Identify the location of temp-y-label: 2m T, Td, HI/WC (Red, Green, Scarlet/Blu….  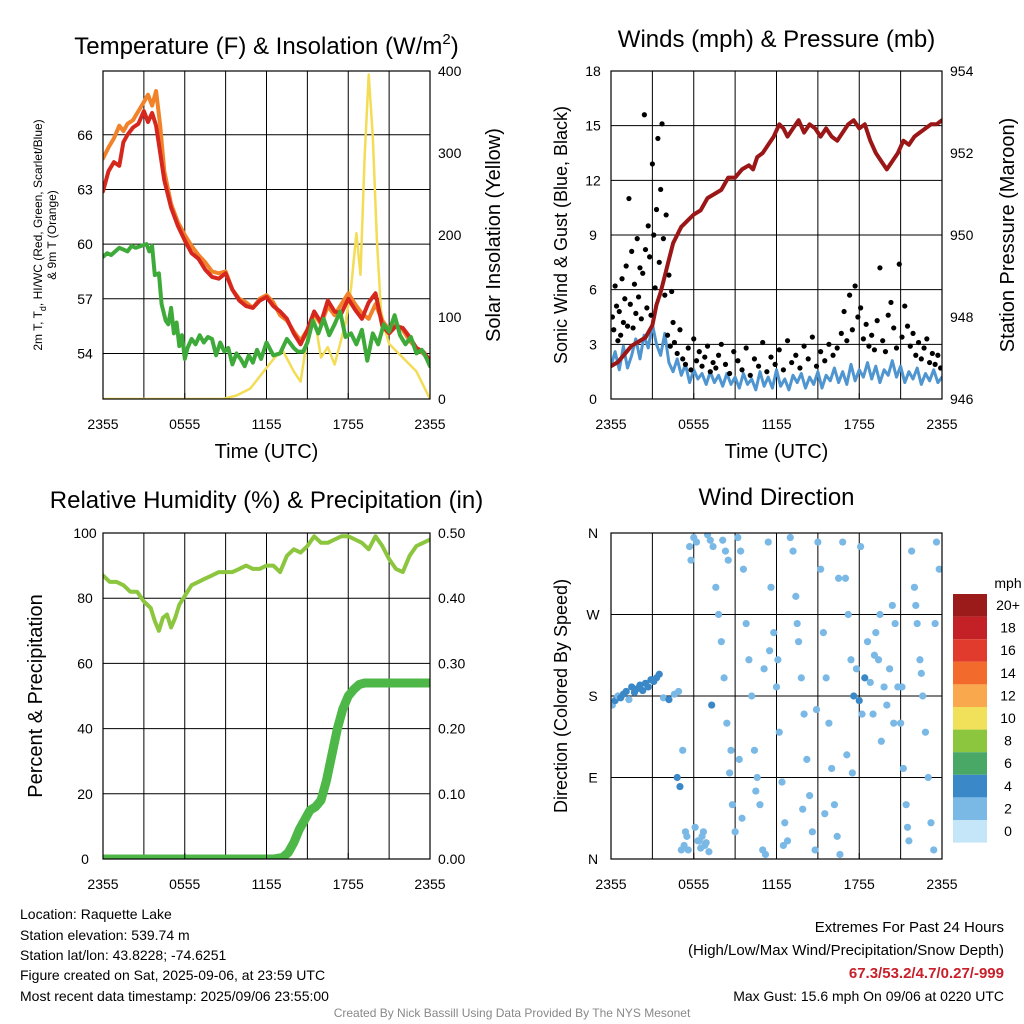
(39, 234).